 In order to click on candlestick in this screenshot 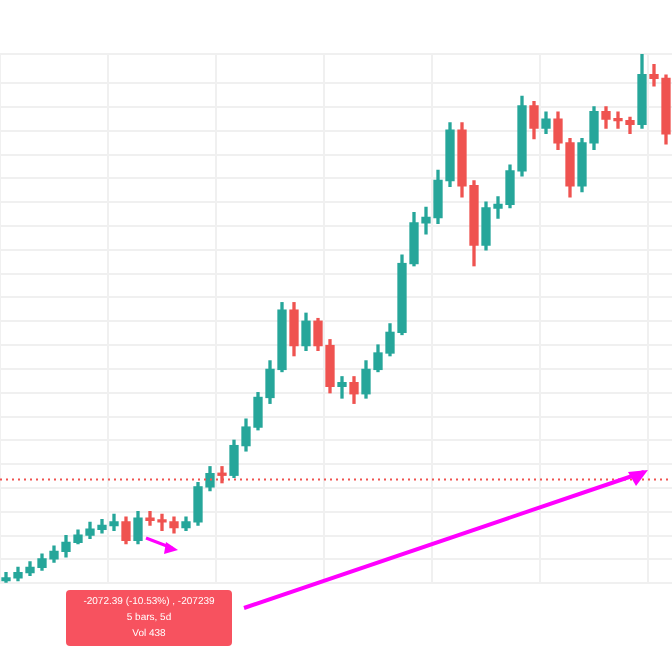, I will do `click(342, 387)`.